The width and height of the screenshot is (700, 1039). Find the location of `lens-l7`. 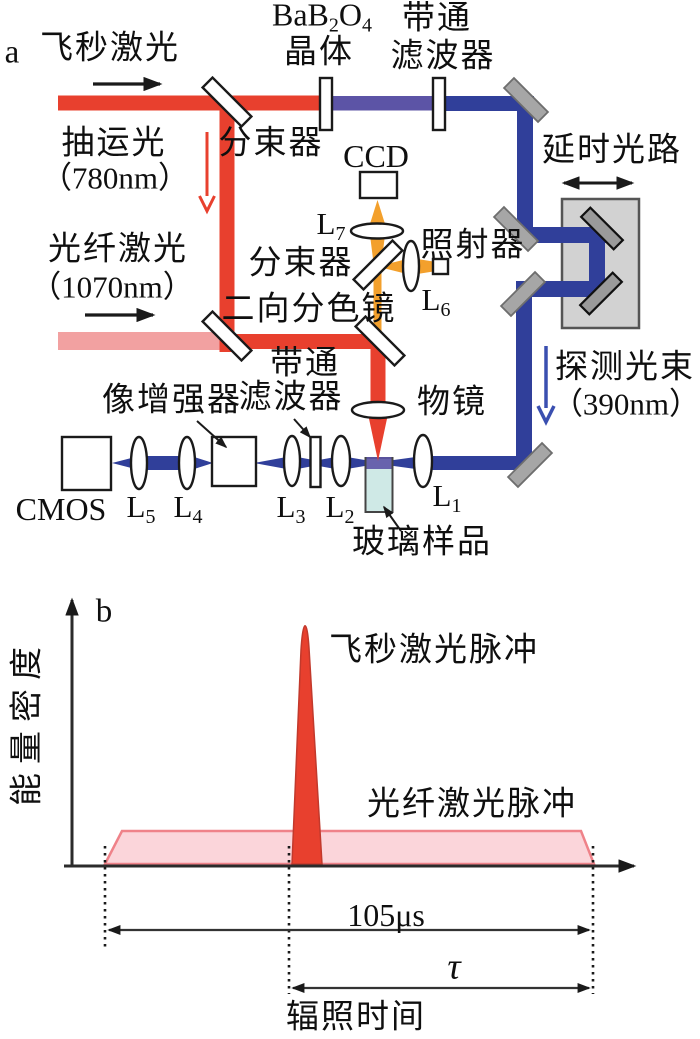

lens-l7 is located at coordinates (377, 231).